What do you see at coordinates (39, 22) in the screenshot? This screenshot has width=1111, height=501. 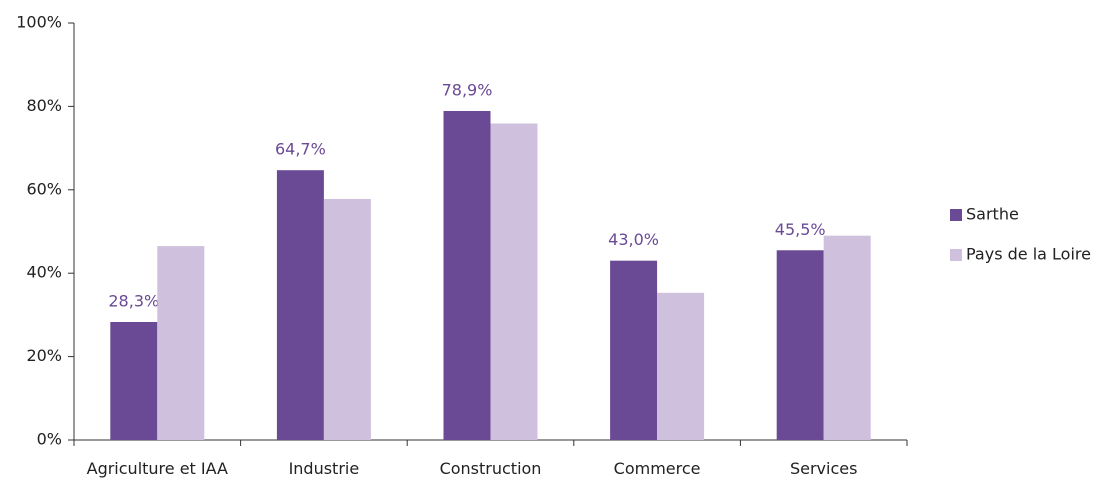 I see `y-tick-label: 100%` at bounding box center [39, 22].